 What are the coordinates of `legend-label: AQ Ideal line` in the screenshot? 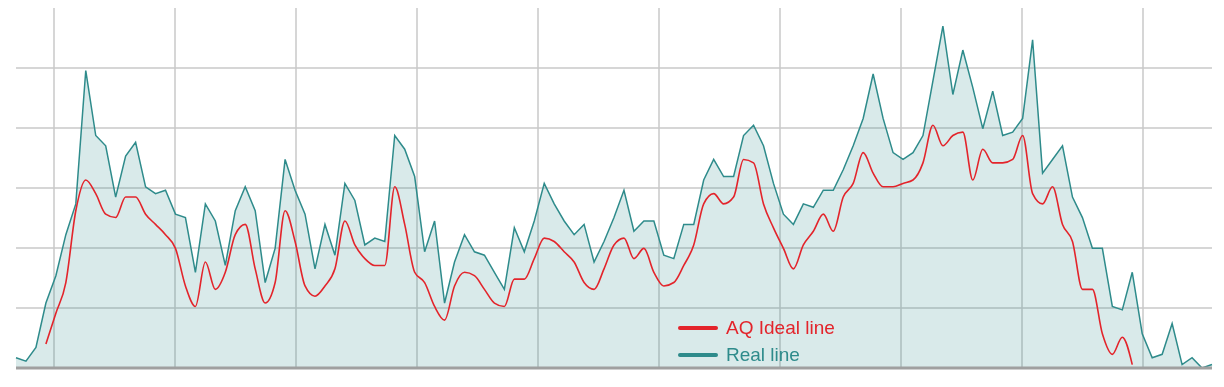 It's located at (780, 327).